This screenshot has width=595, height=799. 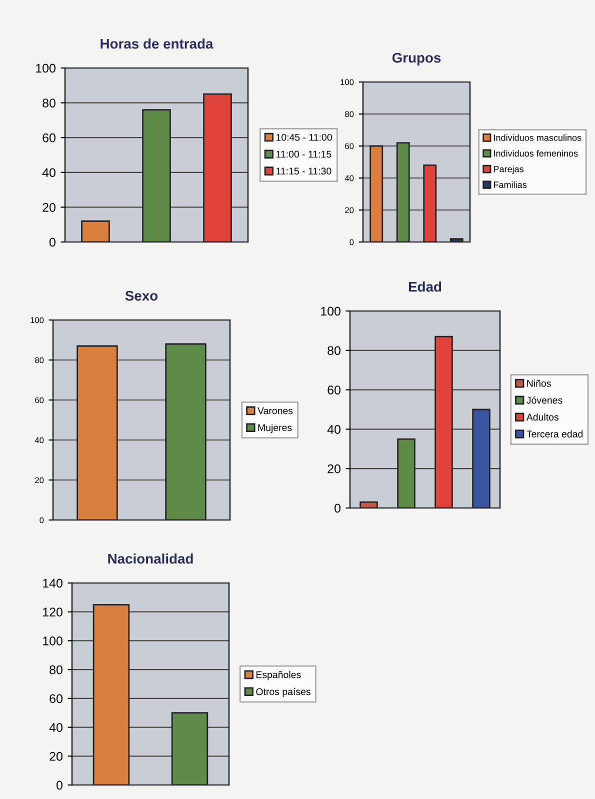 What do you see at coordinates (157, 43) in the screenshot?
I see `chart-title: Horas de entrada` at bounding box center [157, 43].